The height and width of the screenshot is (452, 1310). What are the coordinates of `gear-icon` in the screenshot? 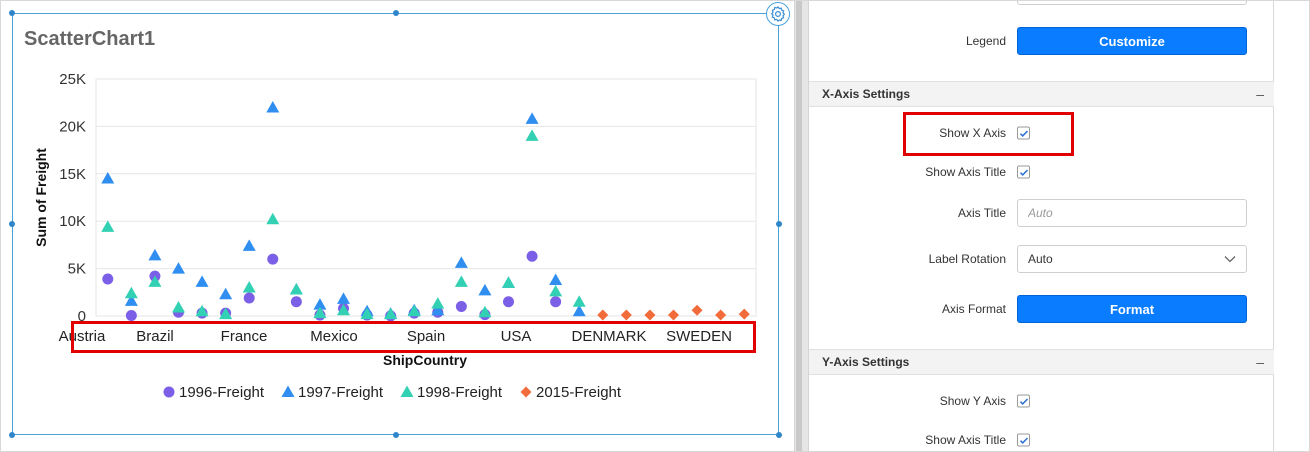 It's located at (778, 14).